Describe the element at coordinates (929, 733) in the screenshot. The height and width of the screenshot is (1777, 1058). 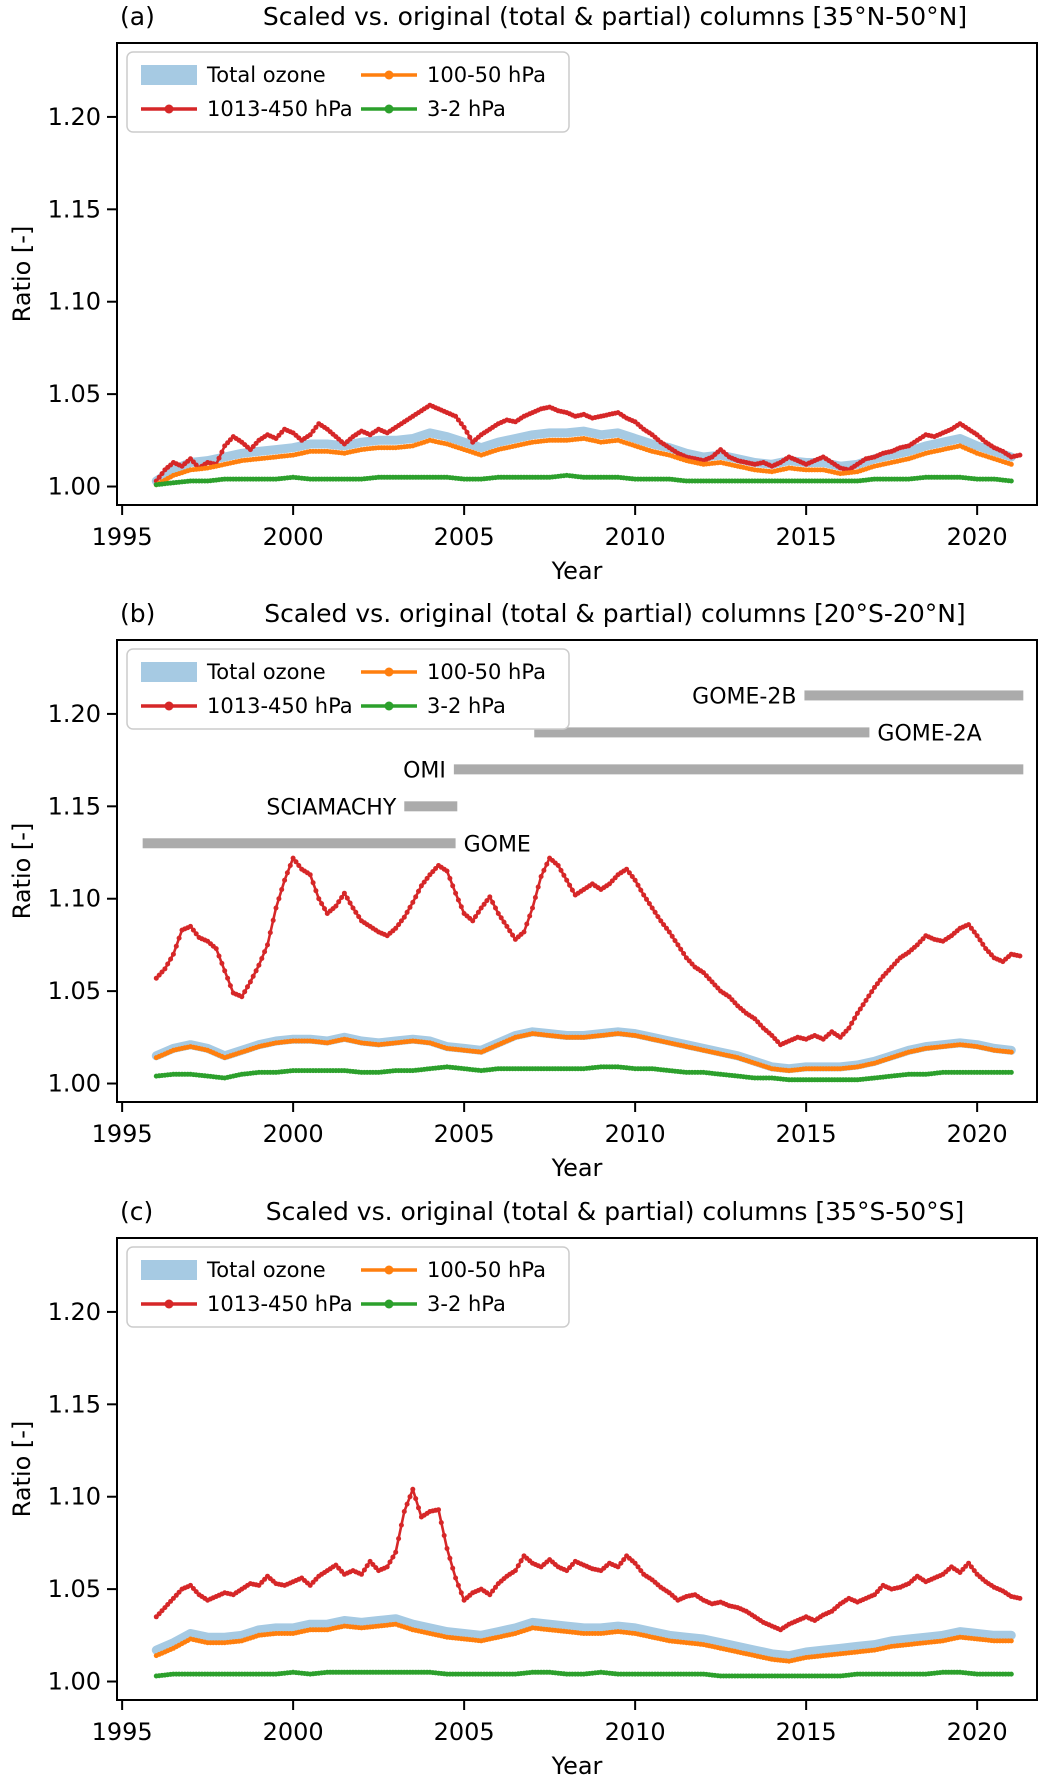
I see `instrument-label-gome-2a: GOME-2A` at that location.